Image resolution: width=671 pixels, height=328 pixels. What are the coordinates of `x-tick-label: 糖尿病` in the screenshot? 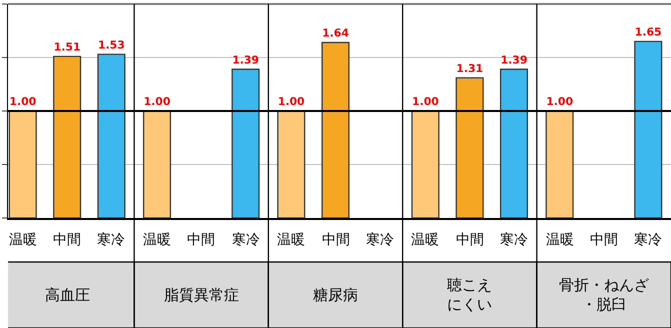 It's located at (335, 295).